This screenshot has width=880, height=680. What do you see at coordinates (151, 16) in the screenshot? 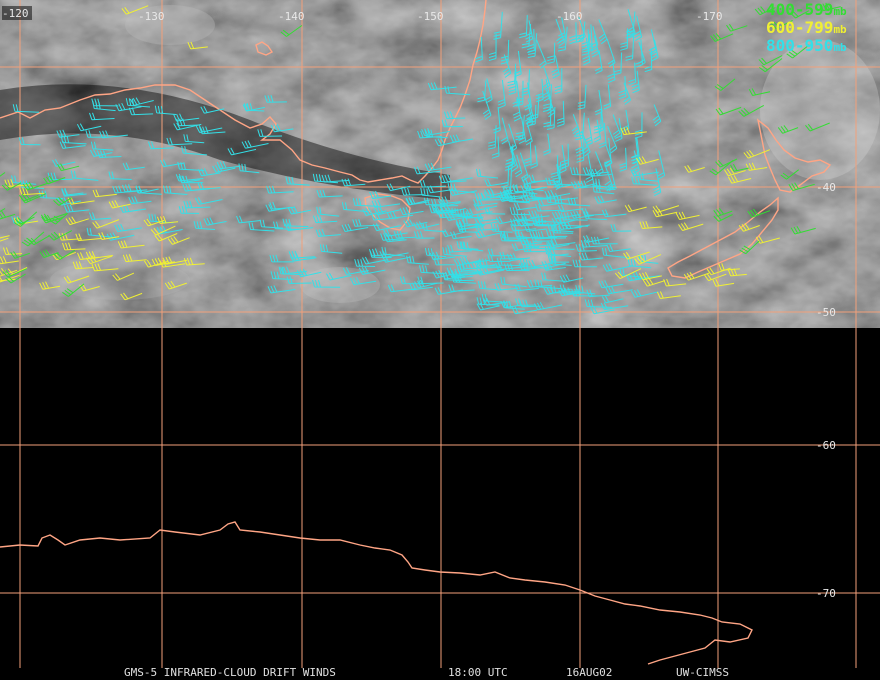
I see `lon-label-2: -130` at bounding box center [151, 16].